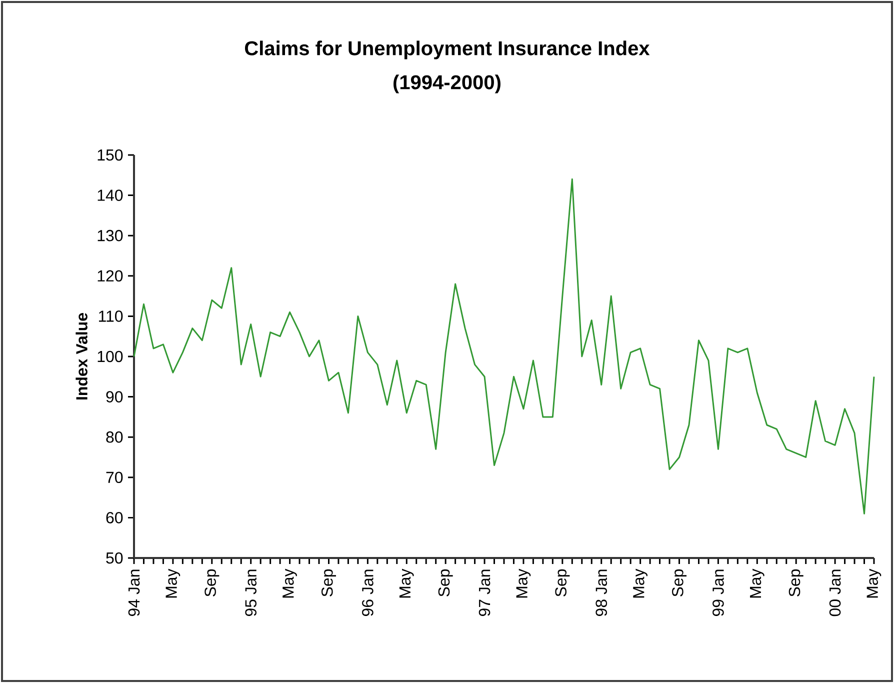 The image size is (894, 683). What do you see at coordinates (114, 518) in the screenshot?
I see `y-tick-label: 60` at bounding box center [114, 518].